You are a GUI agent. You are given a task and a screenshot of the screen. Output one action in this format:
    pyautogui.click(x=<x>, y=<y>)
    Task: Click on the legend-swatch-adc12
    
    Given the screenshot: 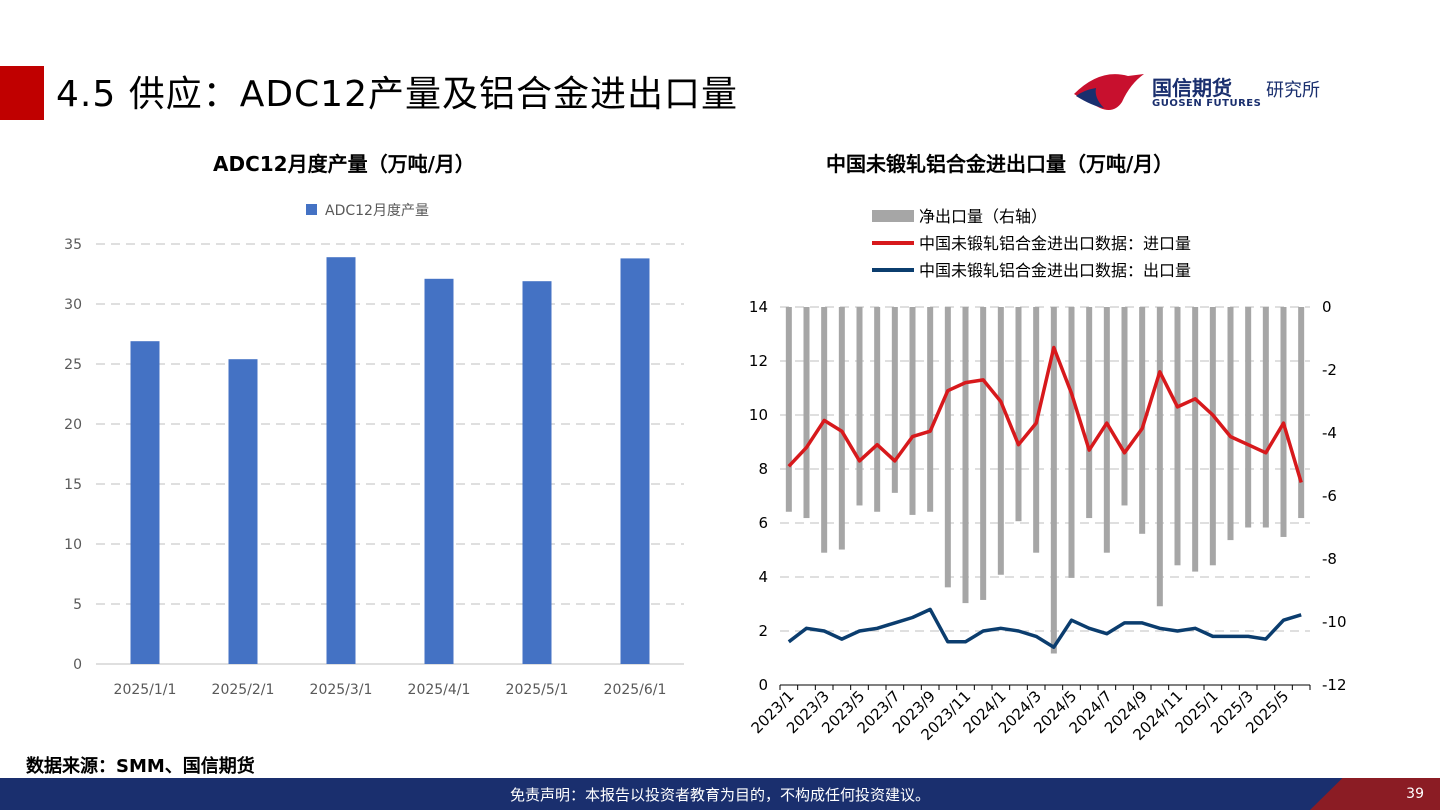 What is the action you would take?
    pyautogui.click(x=311, y=209)
    